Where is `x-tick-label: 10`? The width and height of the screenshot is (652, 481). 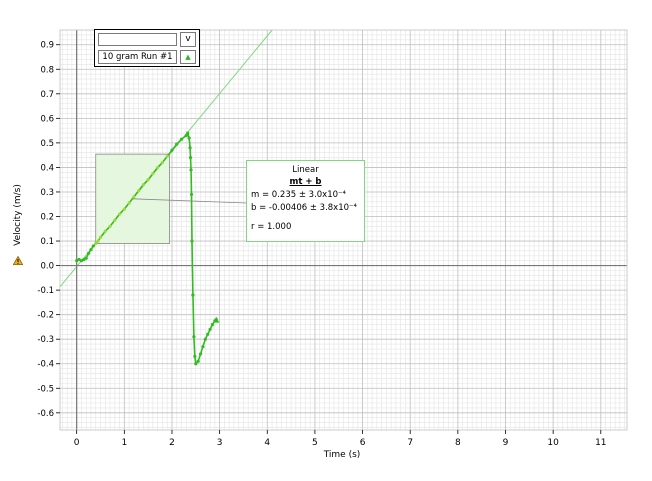
x-tick-label: 10 is located at coordinates (553, 443).